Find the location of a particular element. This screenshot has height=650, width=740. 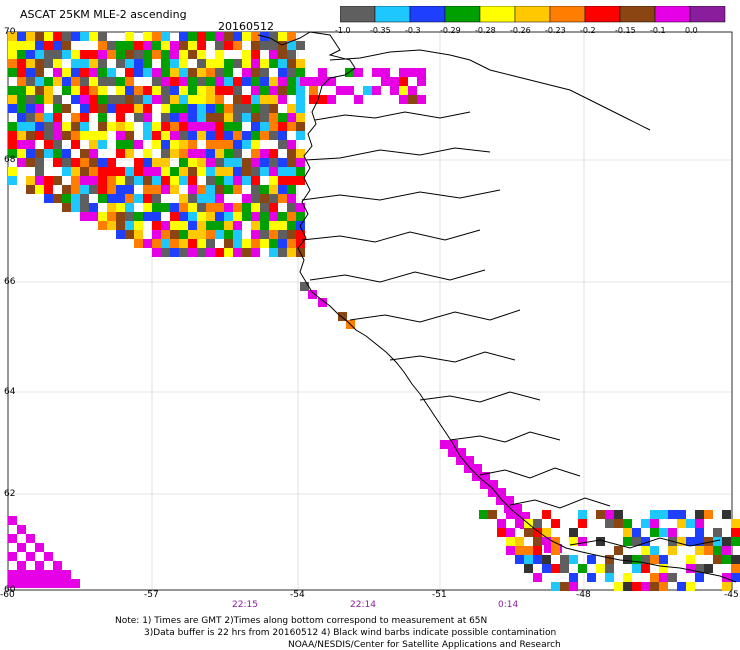

colorbar-label: -0.23 is located at coordinates (555, 30).